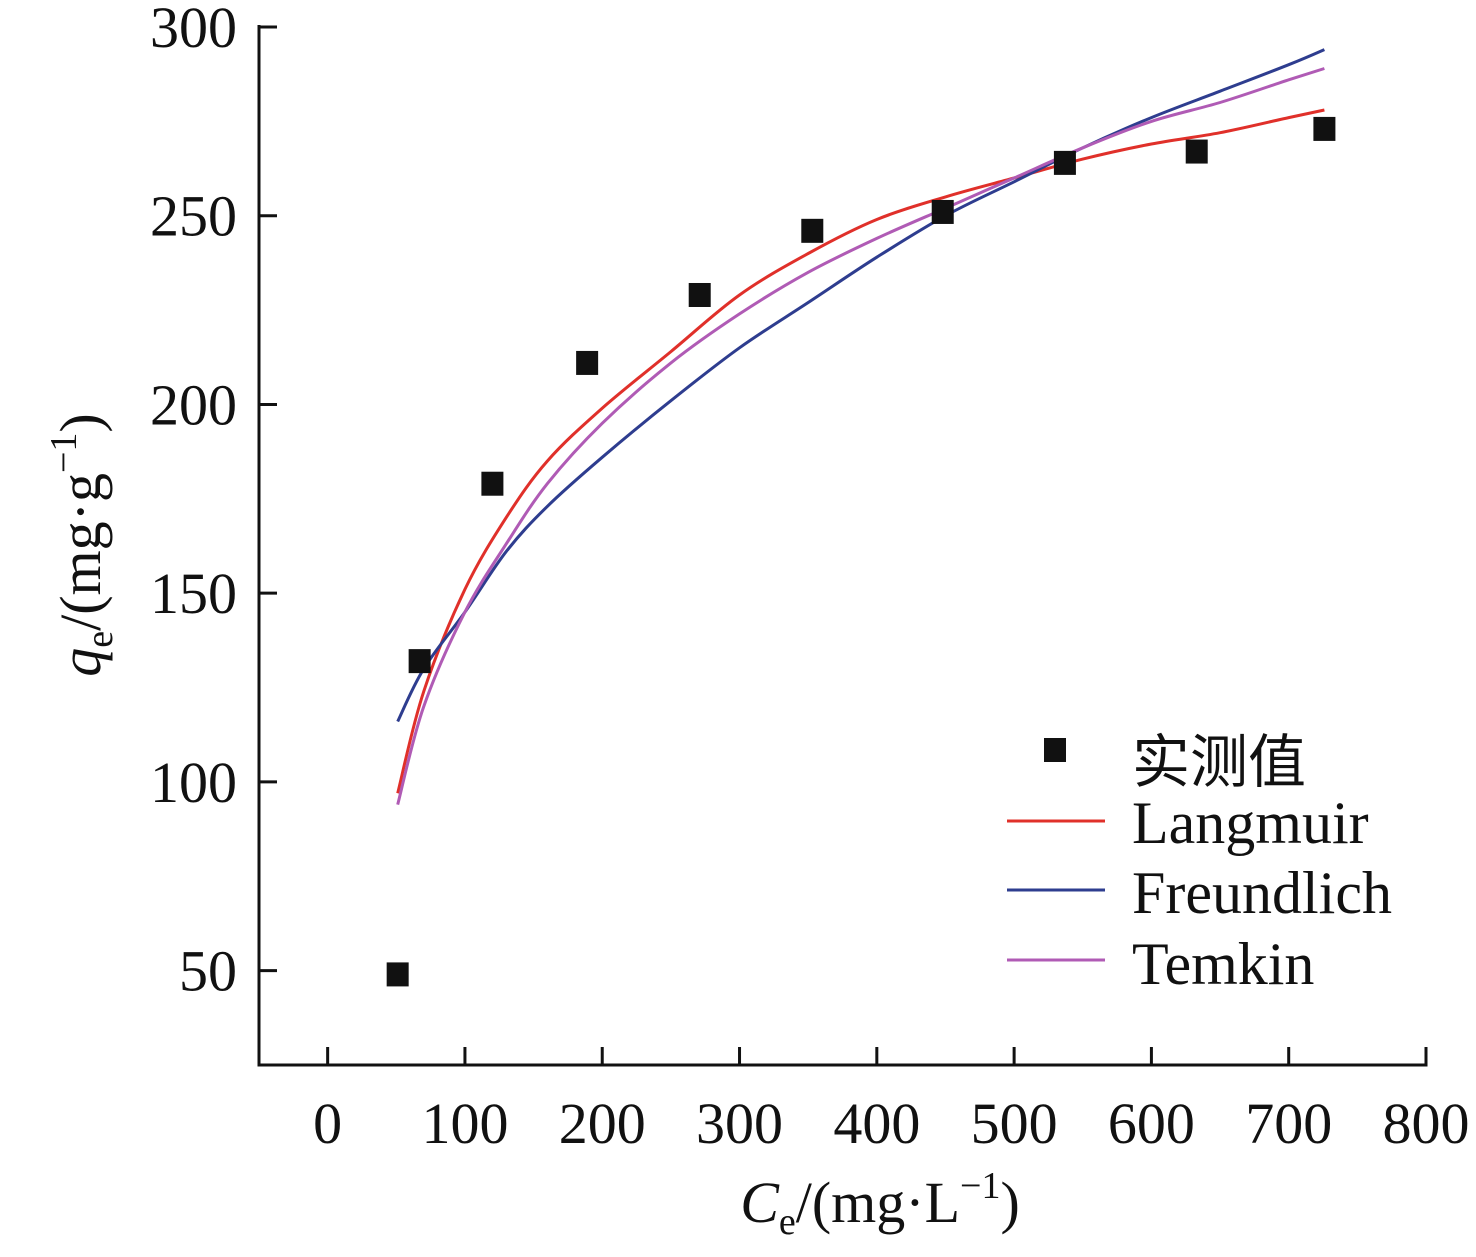 The image size is (1476, 1257). I want to click on x-tick-label: 500, so click(1014, 1123).